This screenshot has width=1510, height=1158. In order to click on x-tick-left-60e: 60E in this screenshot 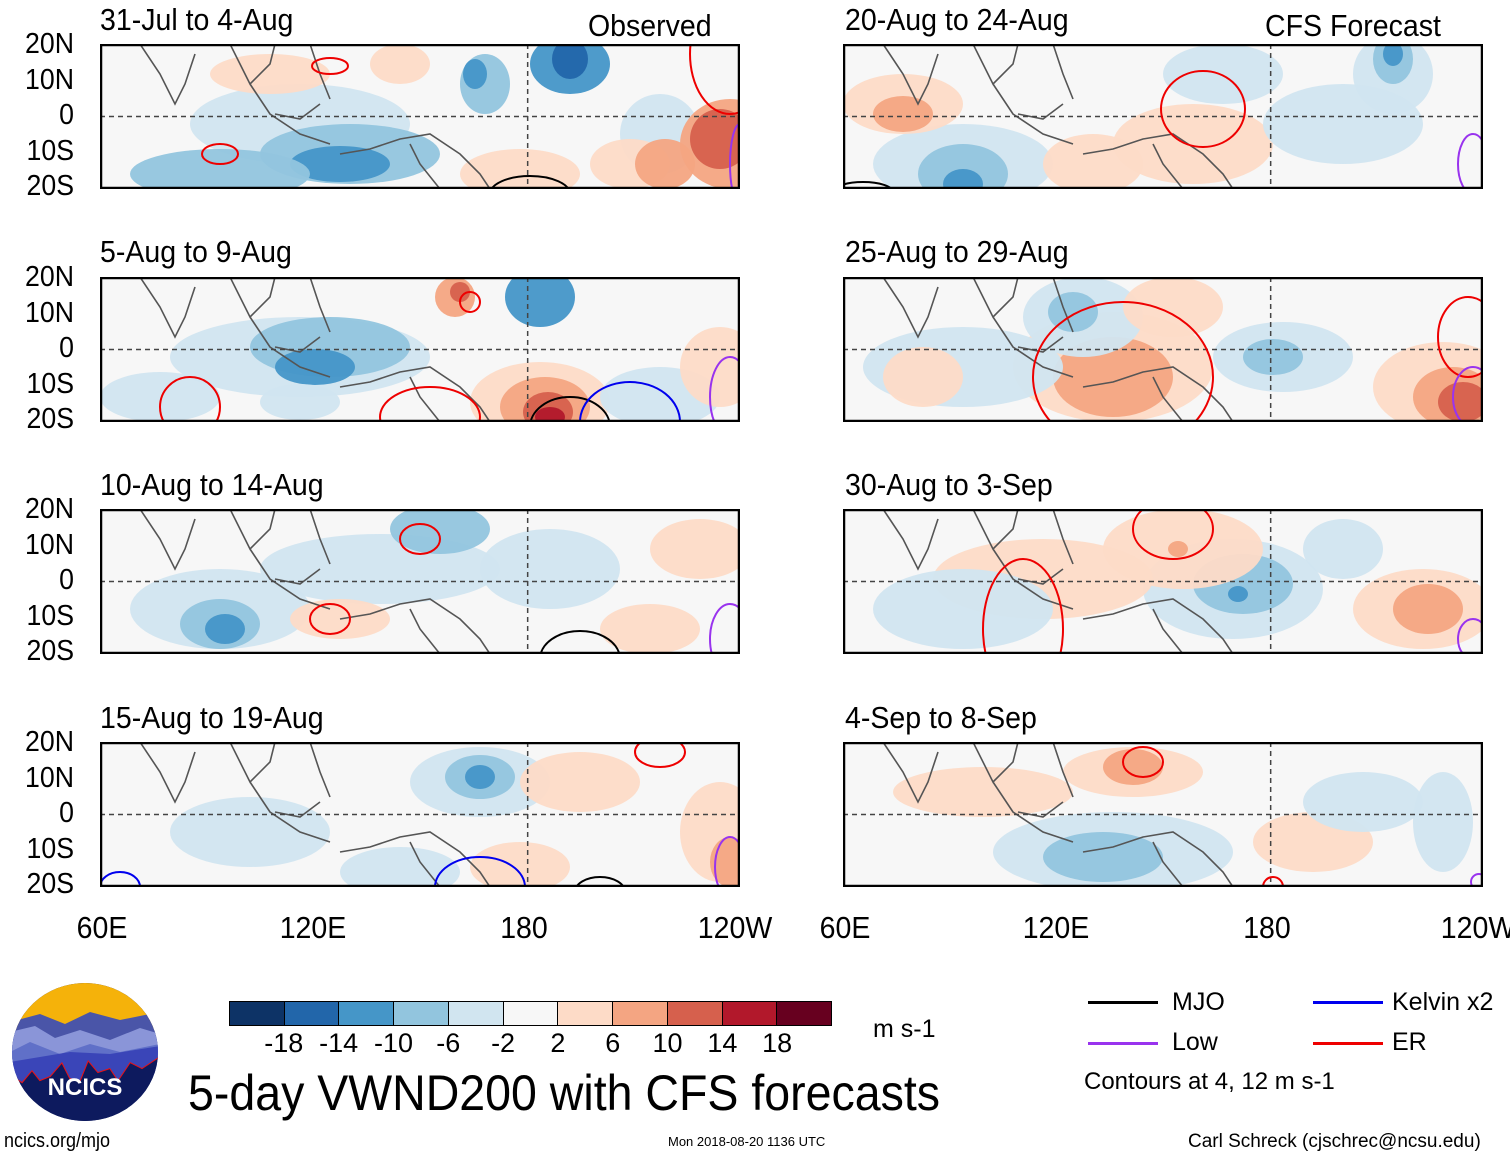, I will do `click(102, 927)`.